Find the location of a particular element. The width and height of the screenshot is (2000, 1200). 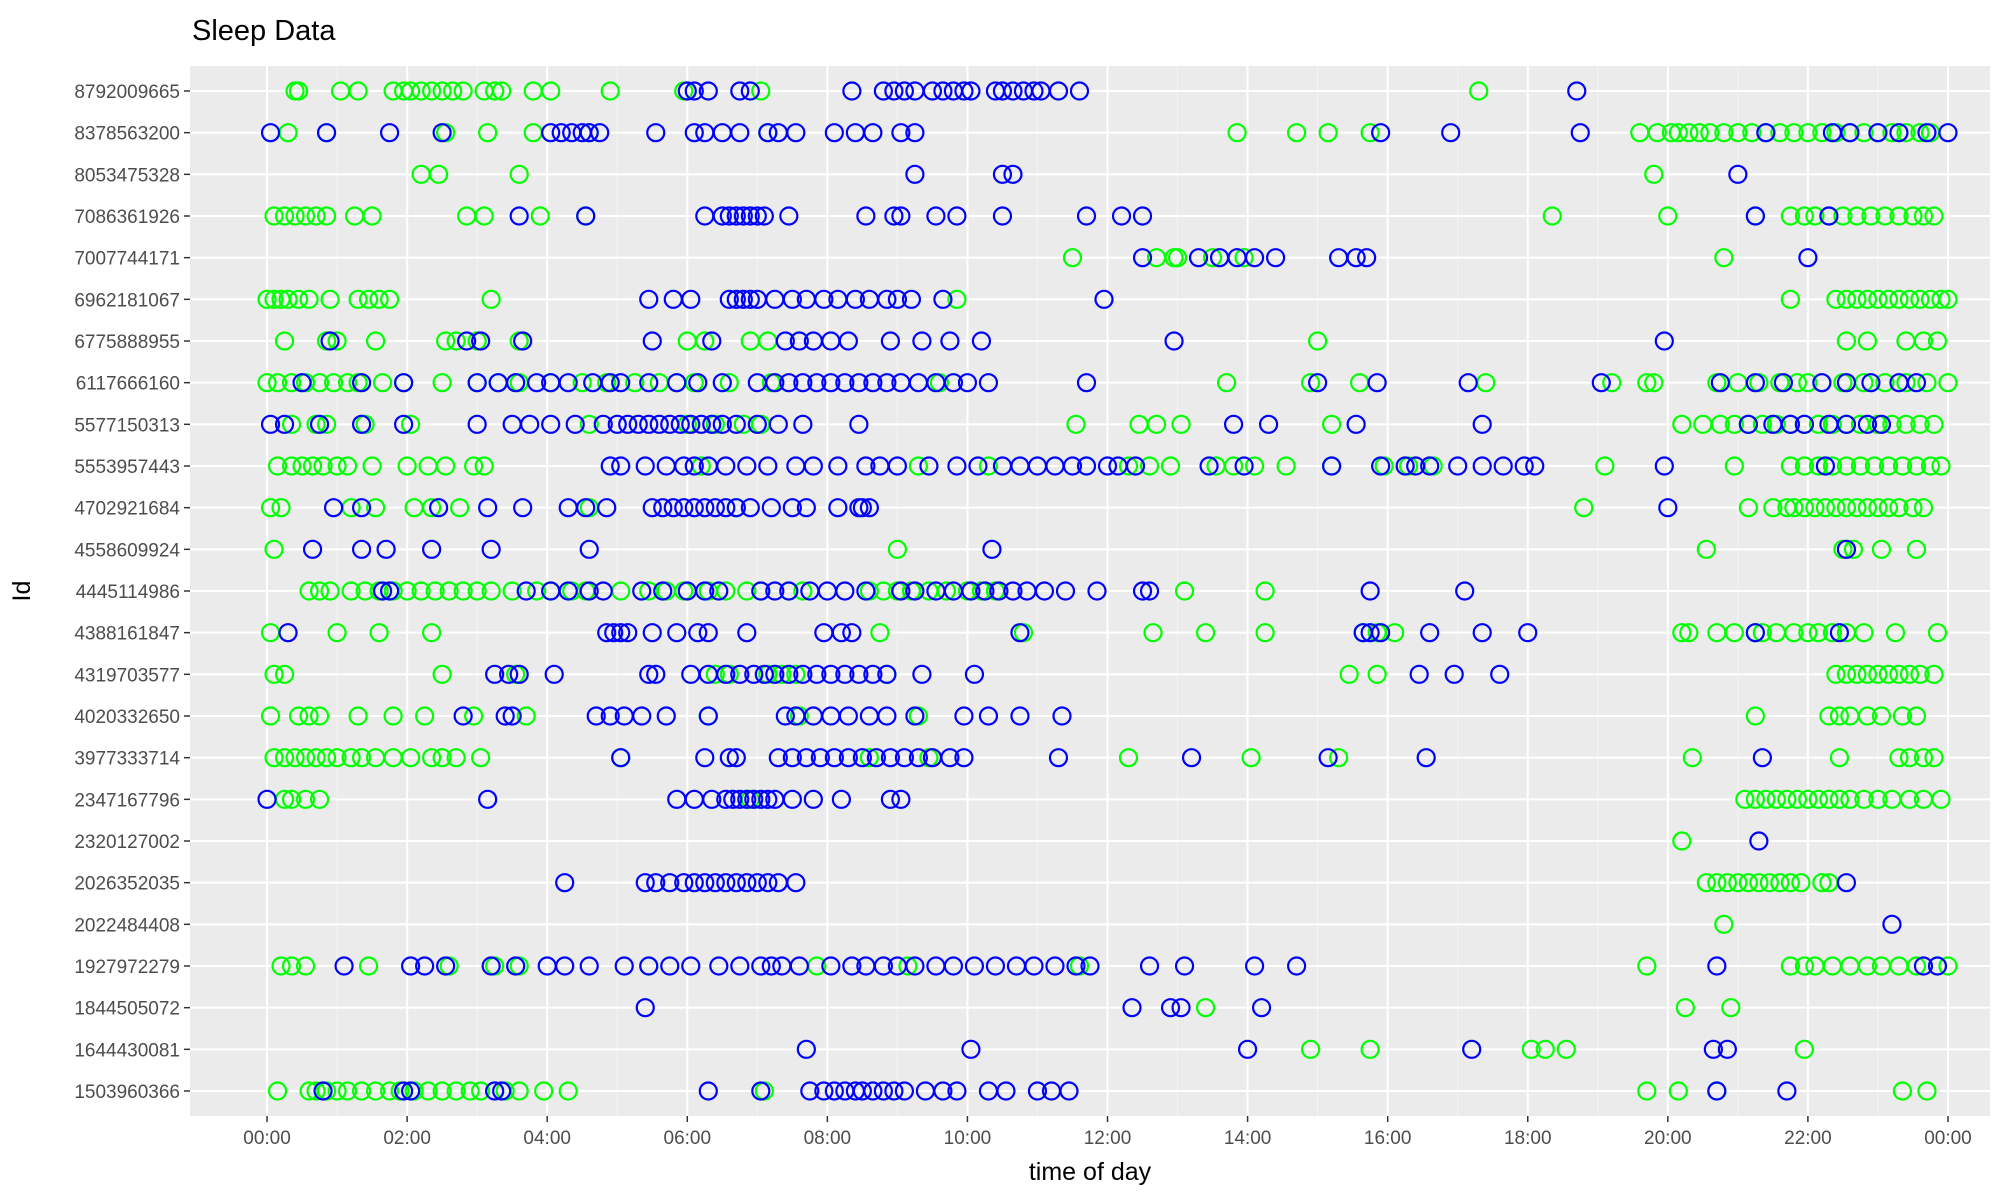

y-tick-label: 3977333714 is located at coordinates (127, 759).